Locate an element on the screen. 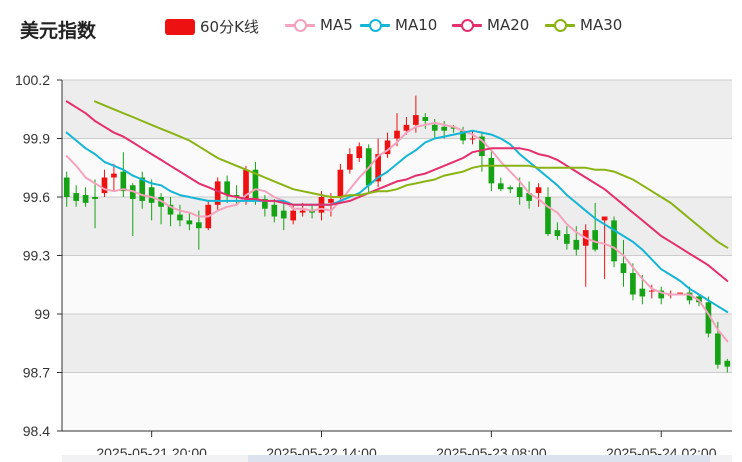  legend-swatch-ma5 is located at coordinates (300, 25).